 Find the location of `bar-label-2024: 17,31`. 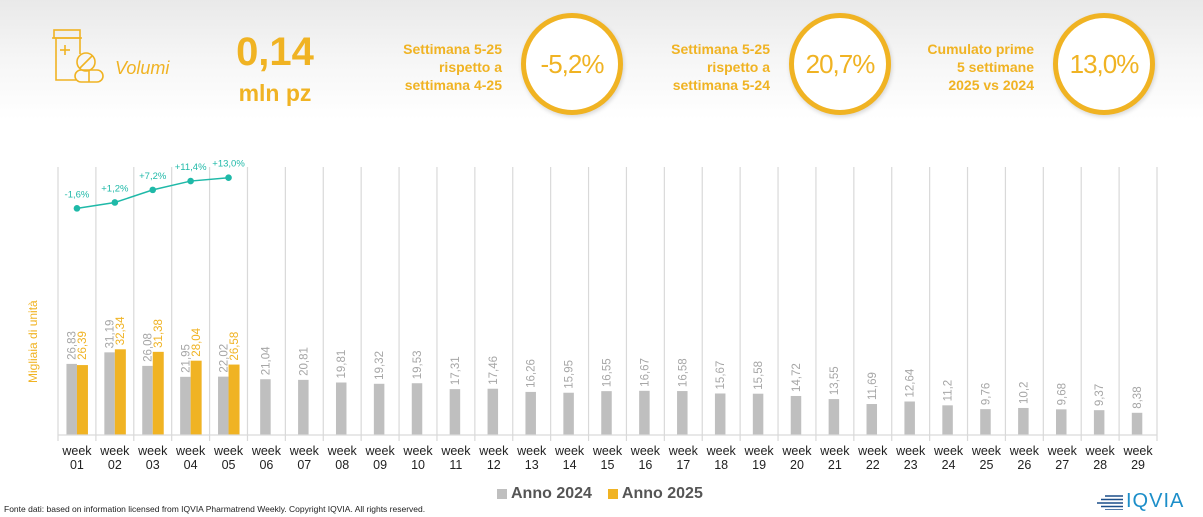

bar-label-2024: 17,31 is located at coordinates (456, 370).